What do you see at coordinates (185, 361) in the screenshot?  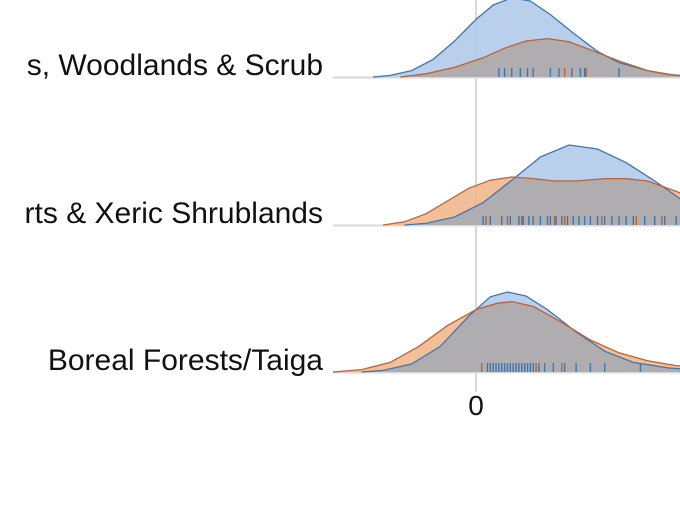 I see `row-label: Boreal Forests/Taiga` at bounding box center [185, 361].